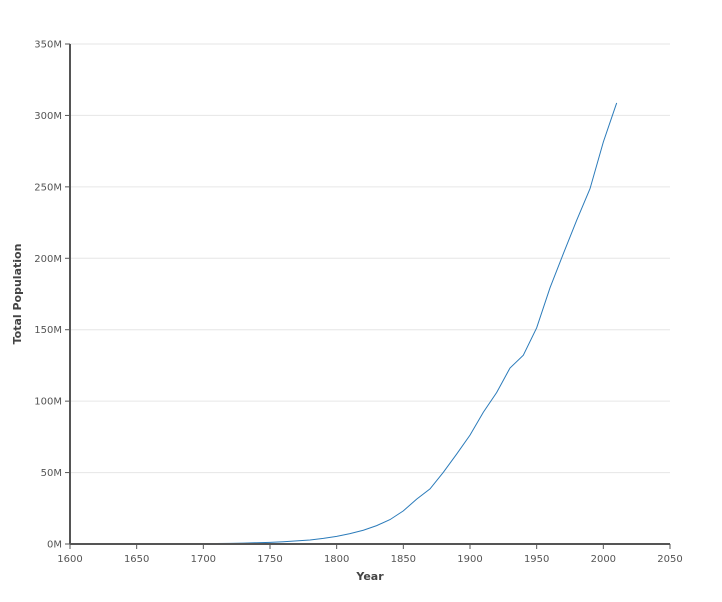  I want to click on x-tick-label: 1750, so click(269, 559).